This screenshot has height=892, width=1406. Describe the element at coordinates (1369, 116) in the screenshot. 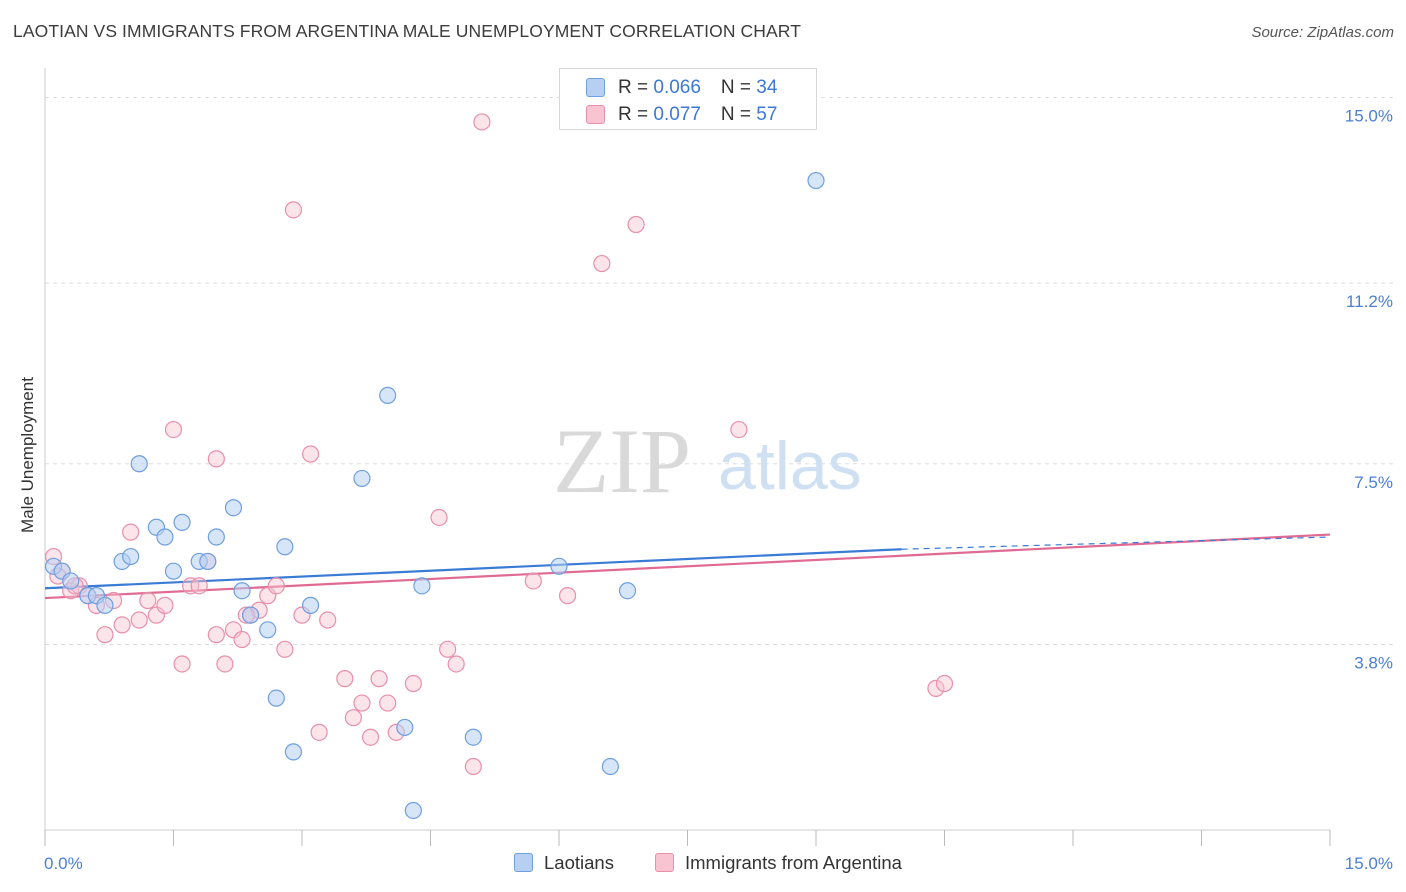

I see `y-tick-label: 15.0%` at that location.